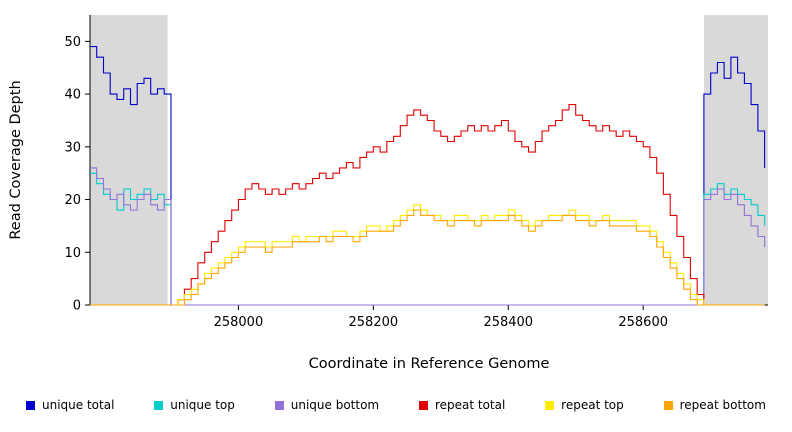  What do you see at coordinates (643, 322) in the screenshot?
I see `x-tick-label: 258600` at bounding box center [643, 322].